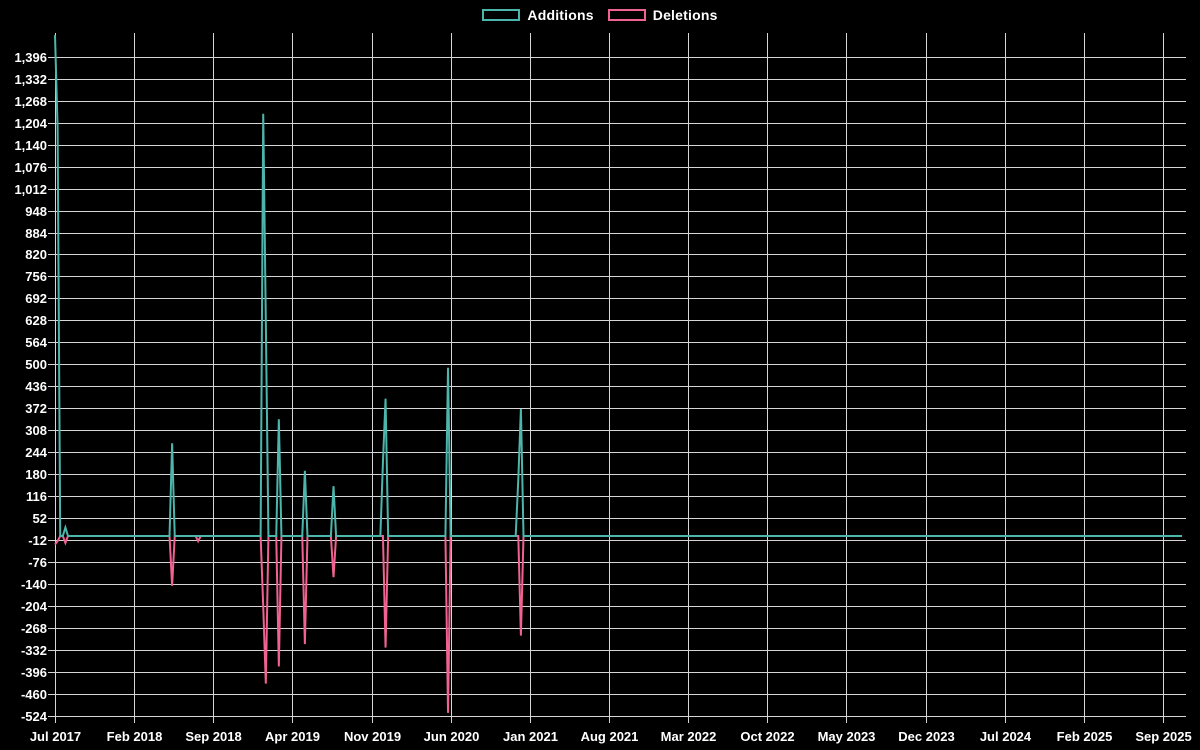 The image size is (1200, 750). I want to click on legend-item-additions: Additions, so click(538, 15).